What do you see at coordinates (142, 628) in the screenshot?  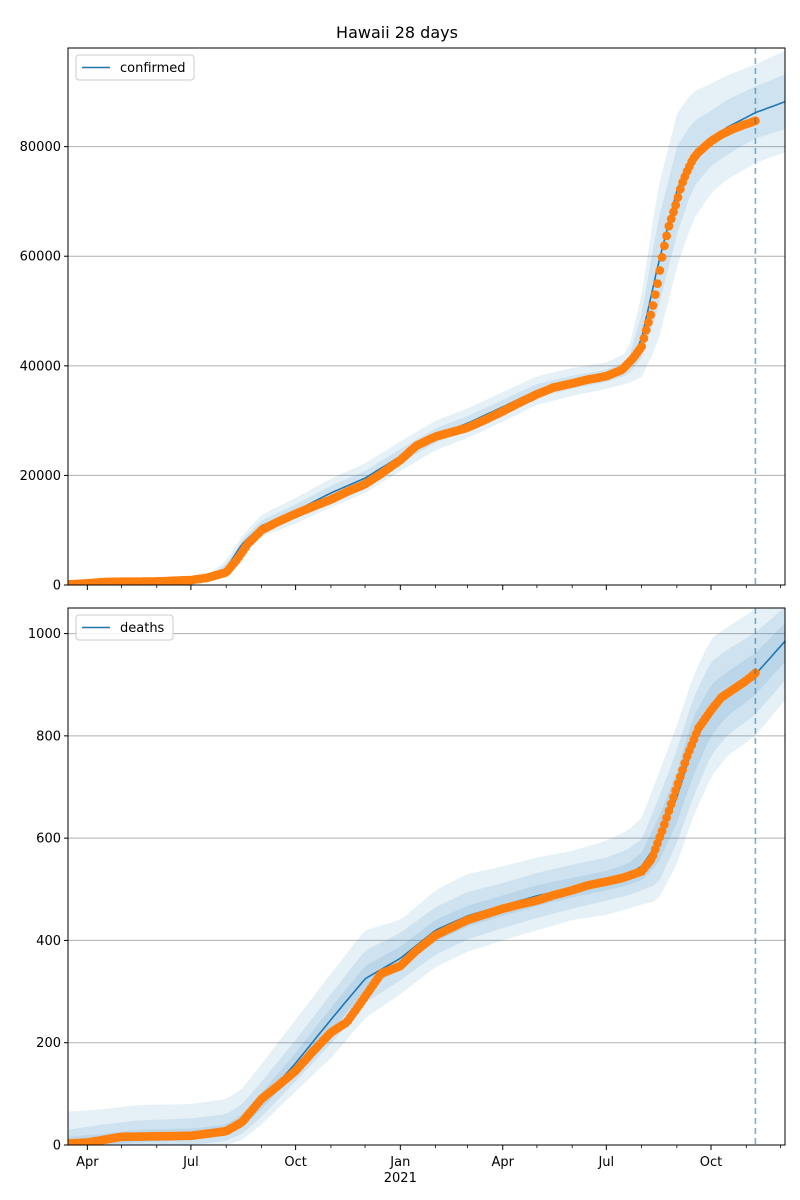 I see `legend-label: deaths` at bounding box center [142, 628].